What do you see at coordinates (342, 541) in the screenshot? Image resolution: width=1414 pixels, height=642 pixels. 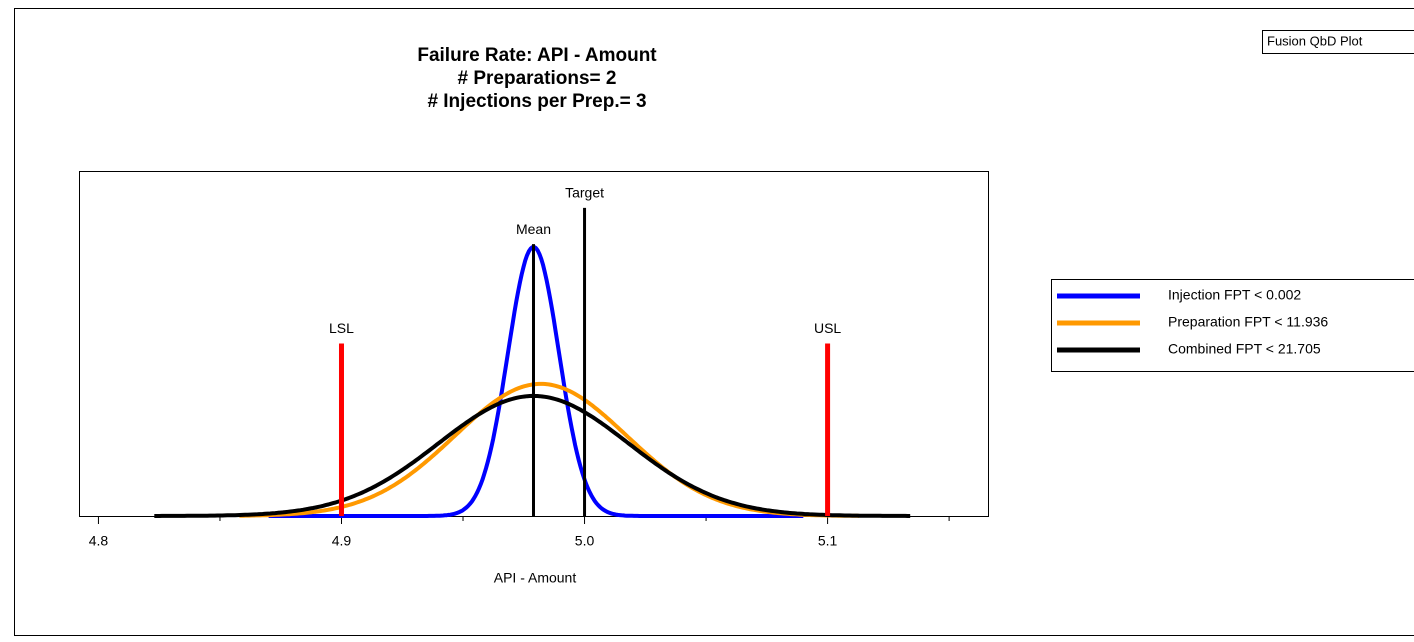 I see `x-tick-label: 4.9` at bounding box center [342, 541].